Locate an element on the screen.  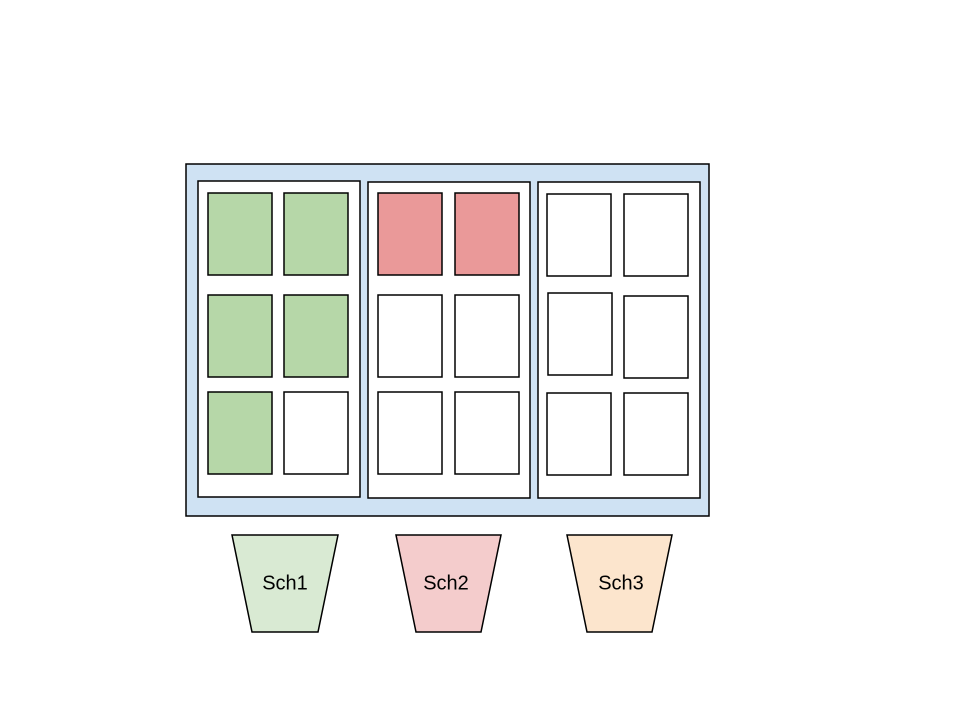
bucket-sch3-label: Sch3 is located at coordinates (621, 583).